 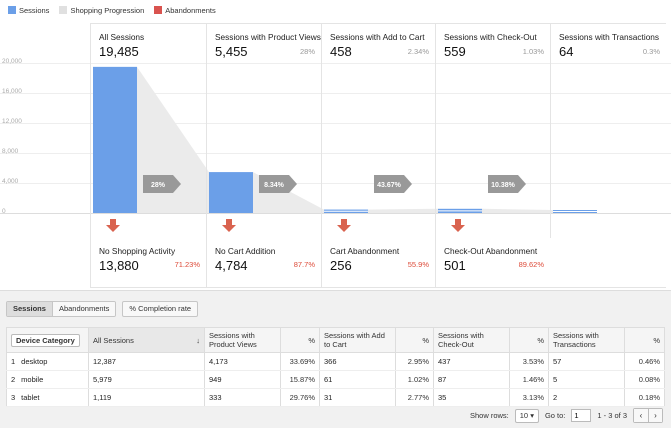 What do you see at coordinates (492, 263) in the screenshot?
I see `abandon-checkout: Check-Out Abandonment 501 89.62%` at bounding box center [492, 263].